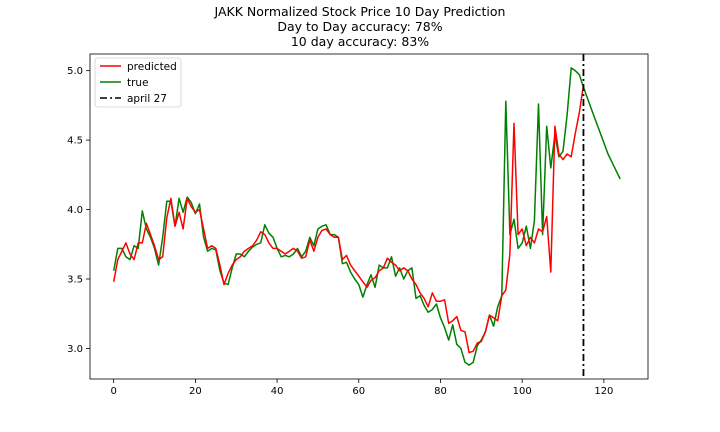  Describe the element at coordinates (277, 391) in the screenshot. I see `x-tick-label: 40` at that location.